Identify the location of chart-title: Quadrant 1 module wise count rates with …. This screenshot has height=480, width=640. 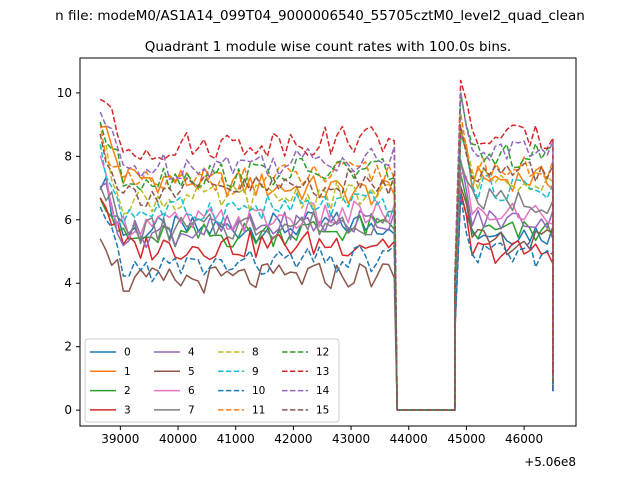
(328, 47).